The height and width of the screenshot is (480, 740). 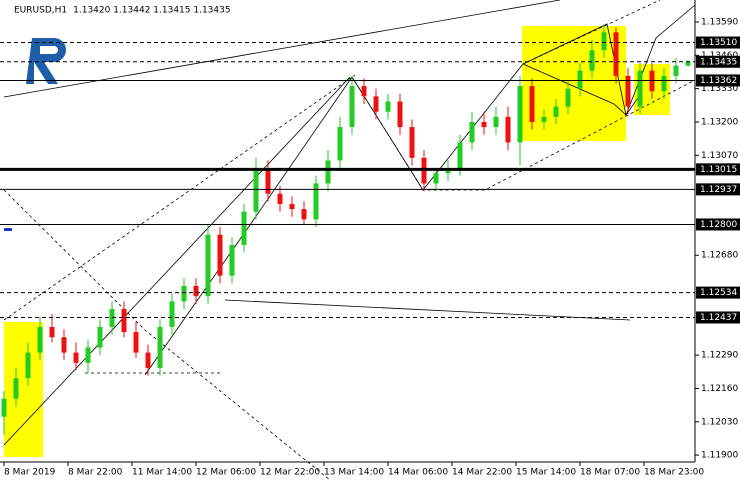 I want to click on x-tick-label: 14 Mar 06:00, so click(x=418, y=473).